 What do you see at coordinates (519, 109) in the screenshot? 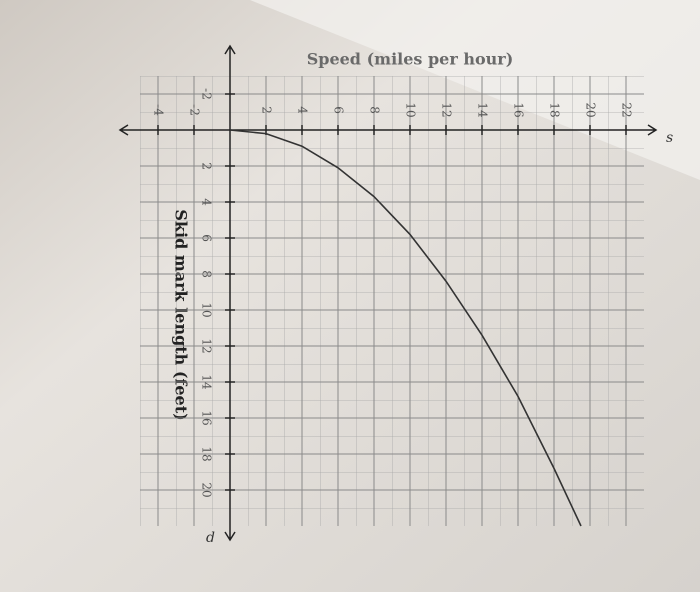
I see `x-tick-label: 16` at bounding box center [519, 109].